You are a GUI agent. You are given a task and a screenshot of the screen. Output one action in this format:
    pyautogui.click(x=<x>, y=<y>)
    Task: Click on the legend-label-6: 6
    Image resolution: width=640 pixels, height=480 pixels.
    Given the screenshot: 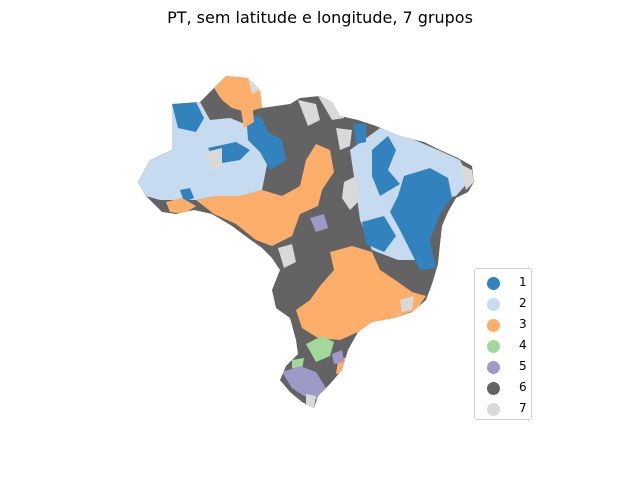 What is the action you would take?
    pyautogui.click(x=523, y=387)
    